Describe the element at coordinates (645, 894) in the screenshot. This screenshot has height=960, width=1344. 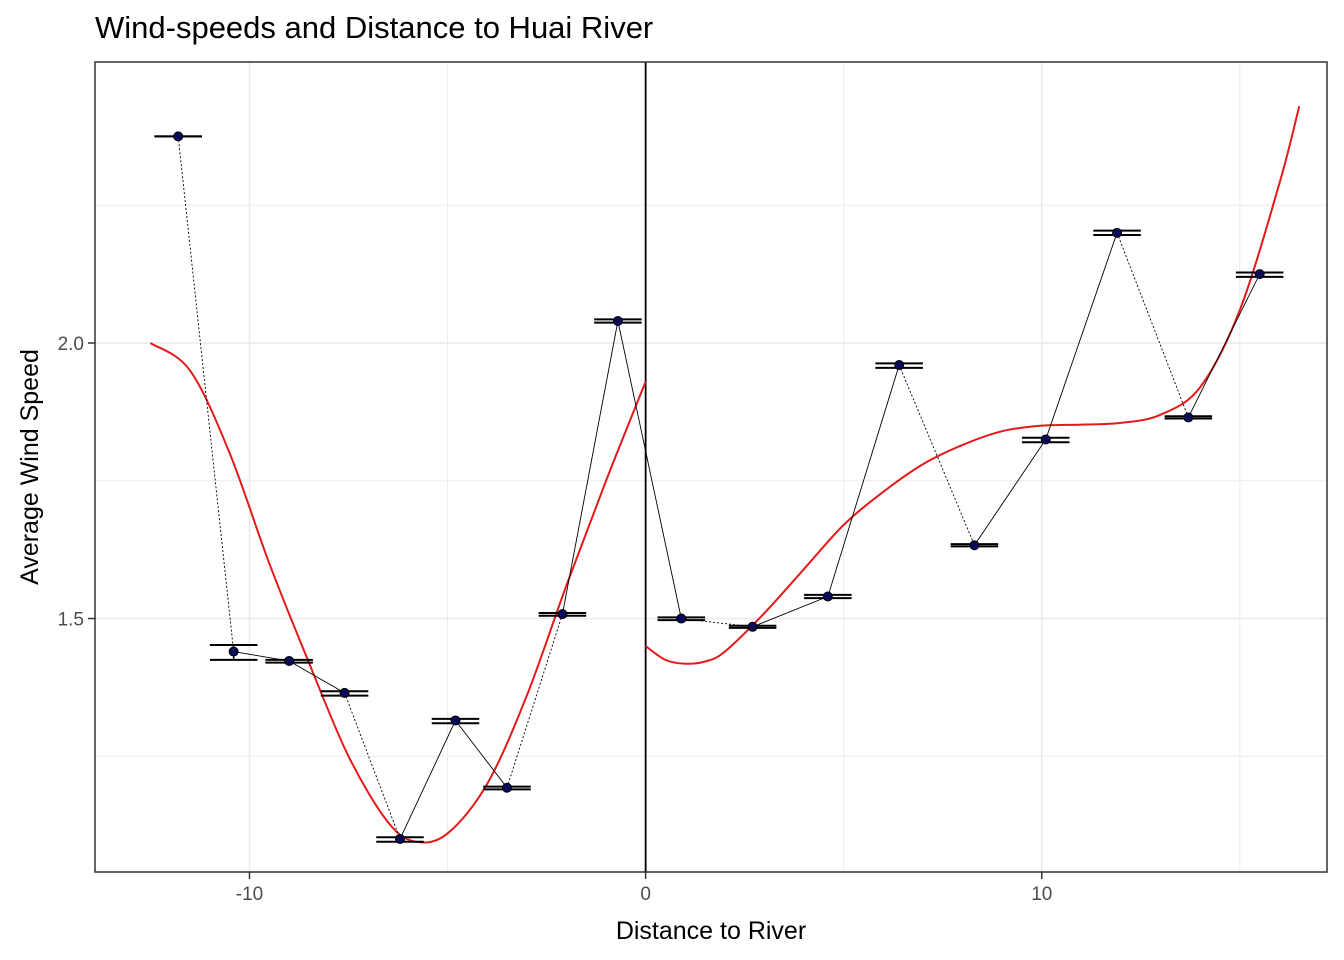
I see `x-tick-label: 0` at that location.